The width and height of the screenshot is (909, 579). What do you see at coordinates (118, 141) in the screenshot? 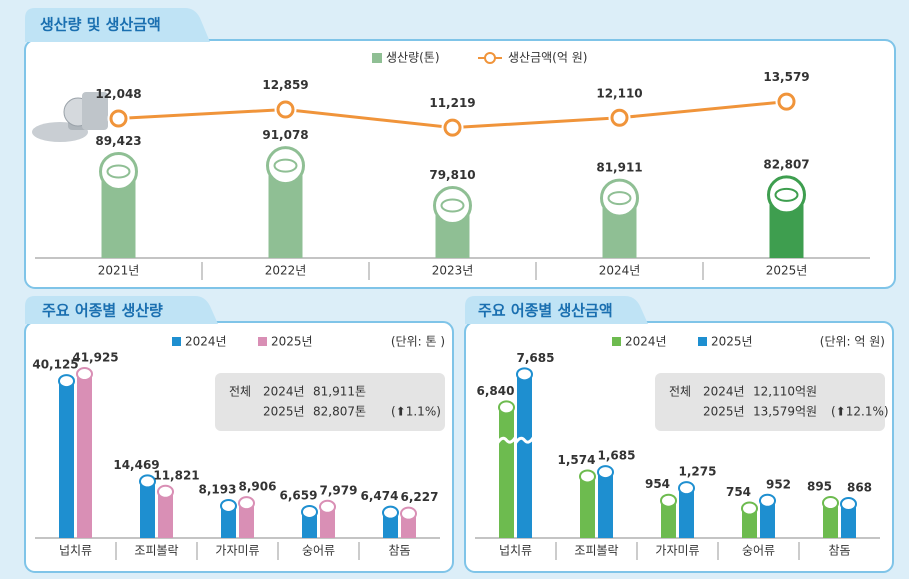
I see `value-label: 89,423` at bounding box center [118, 141].